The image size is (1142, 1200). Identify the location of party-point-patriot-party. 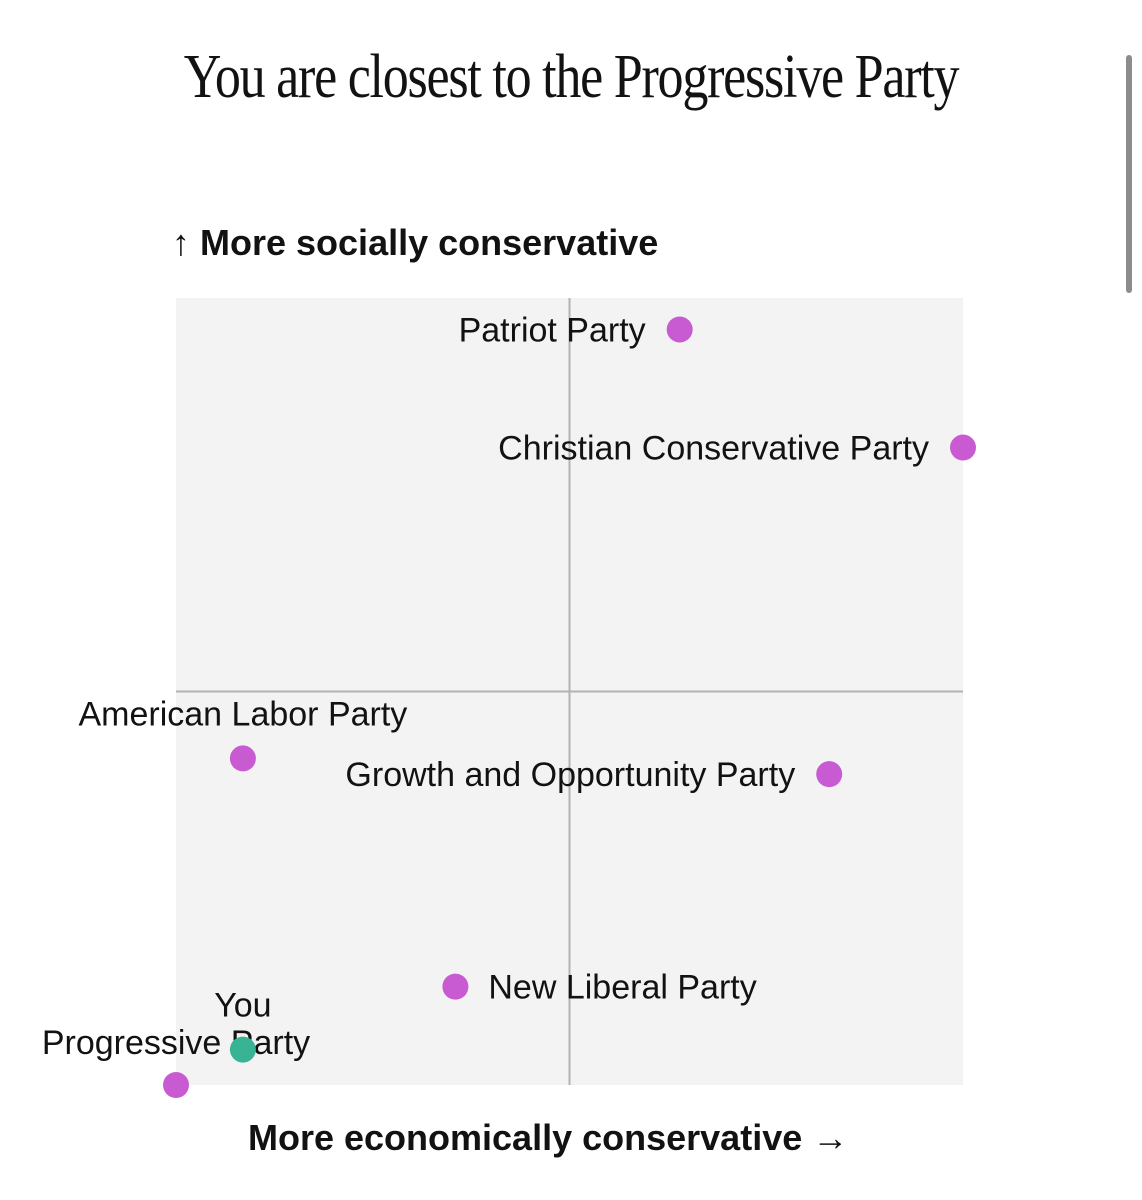
(679, 329).